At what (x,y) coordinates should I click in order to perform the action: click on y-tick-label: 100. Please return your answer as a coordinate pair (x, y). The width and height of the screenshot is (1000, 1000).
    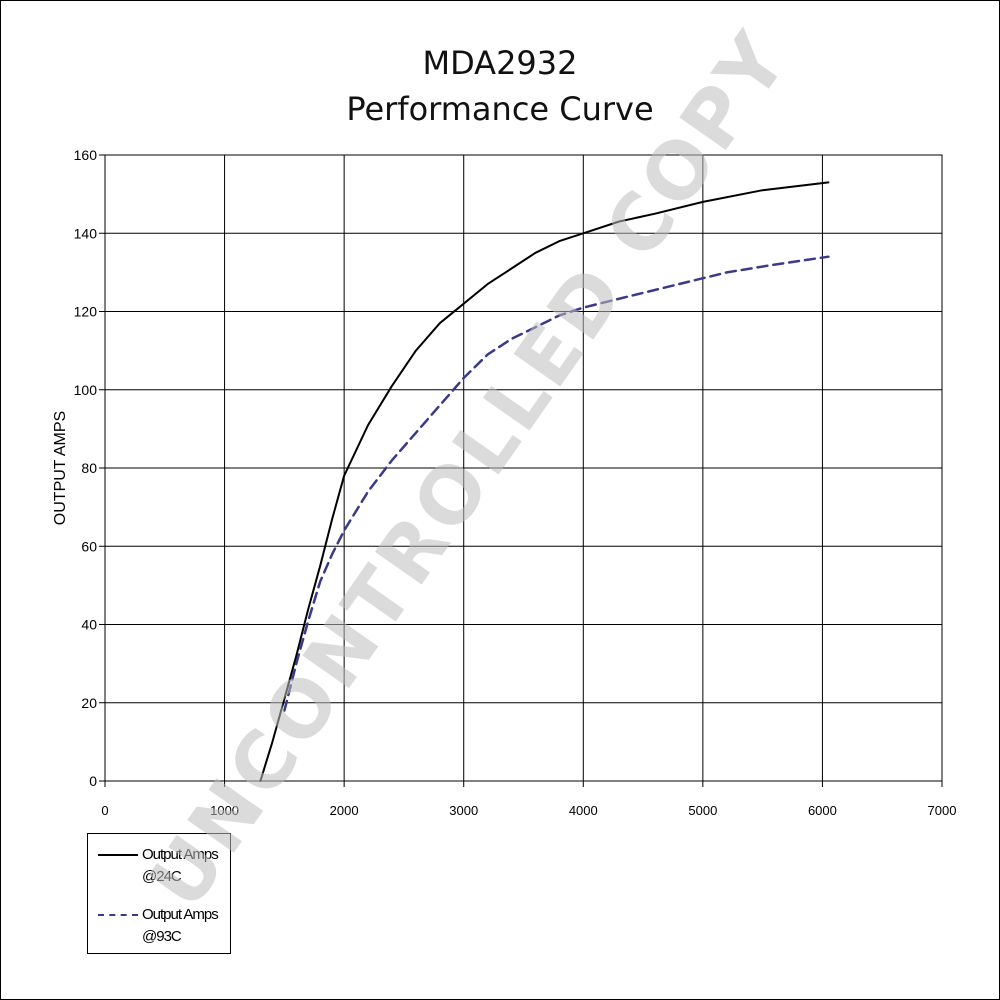
    Looking at the image, I should click on (86, 390).